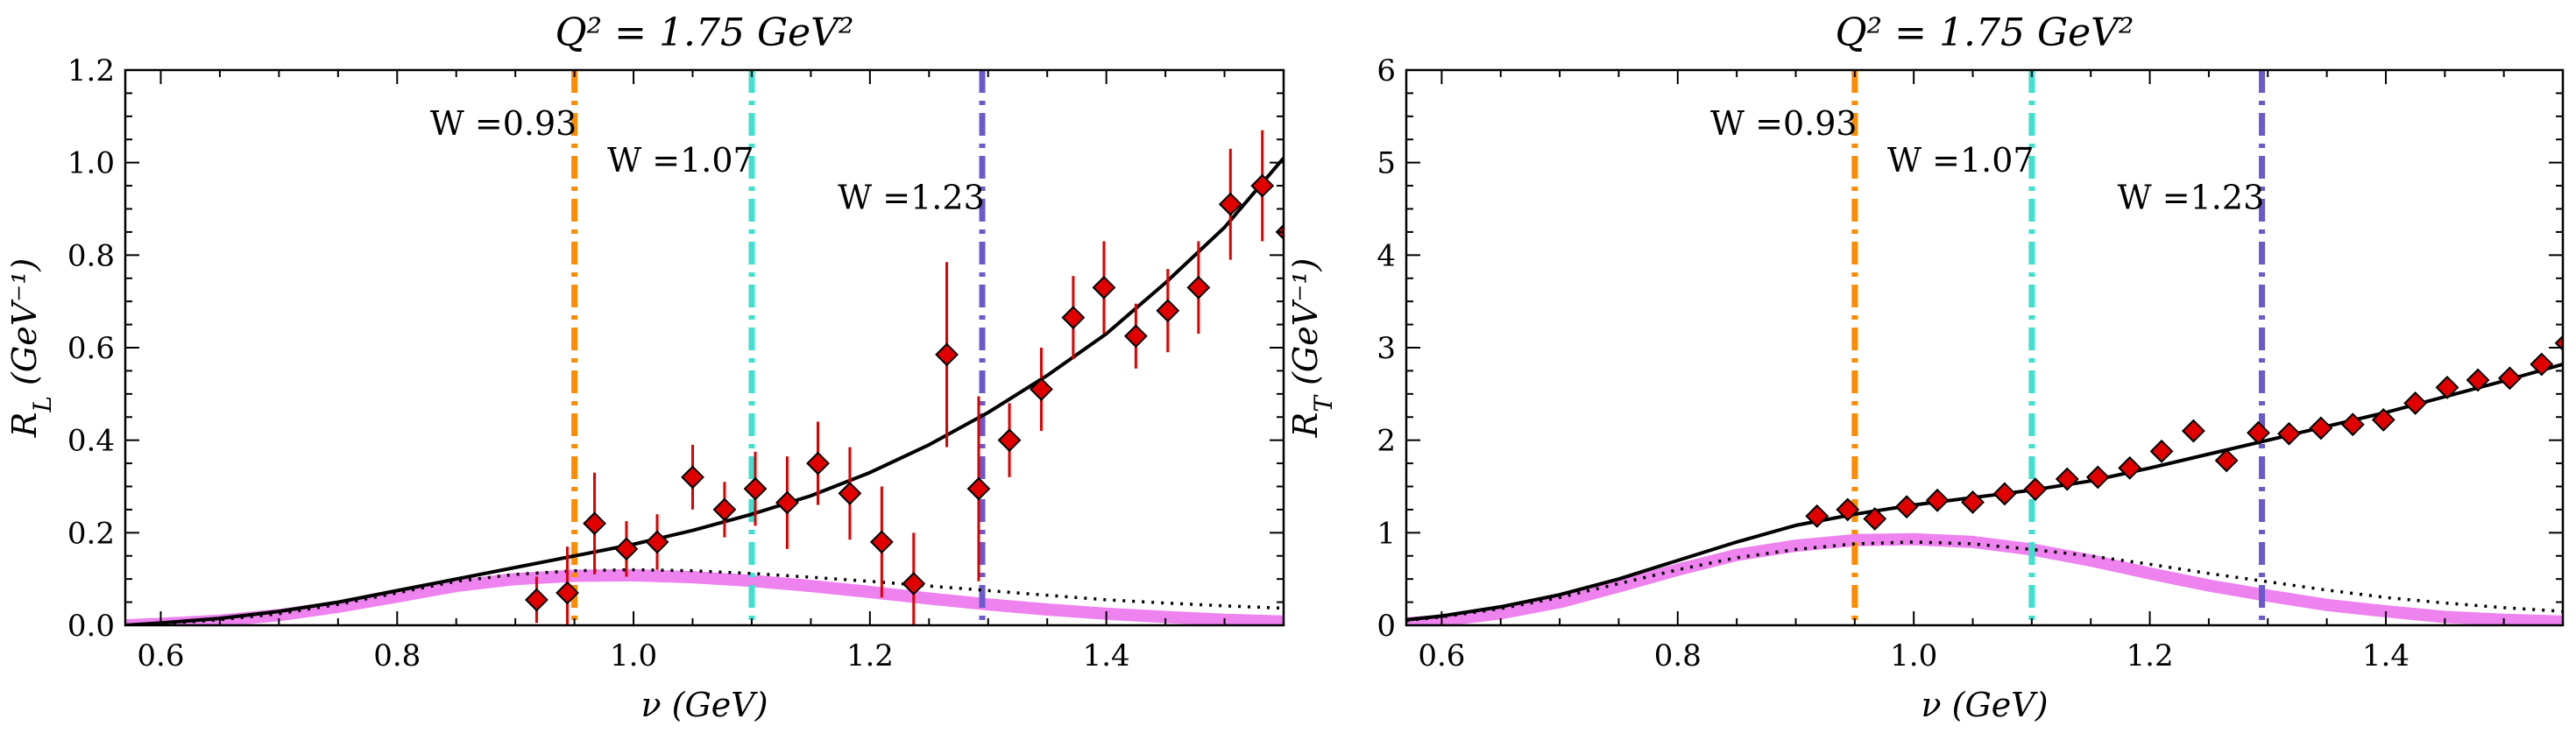 The height and width of the screenshot is (740, 2576). What do you see at coordinates (1386, 348) in the screenshot?
I see `y-tick-label: 3` at bounding box center [1386, 348].